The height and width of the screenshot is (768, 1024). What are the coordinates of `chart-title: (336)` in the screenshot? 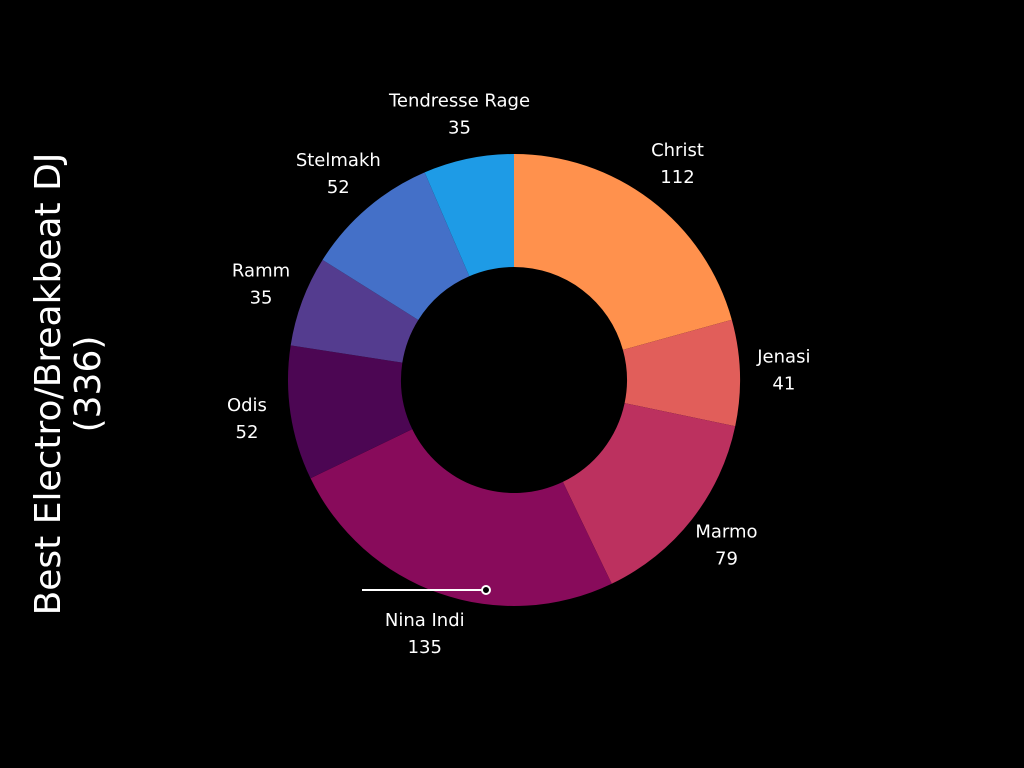 It's located at (88, 384).